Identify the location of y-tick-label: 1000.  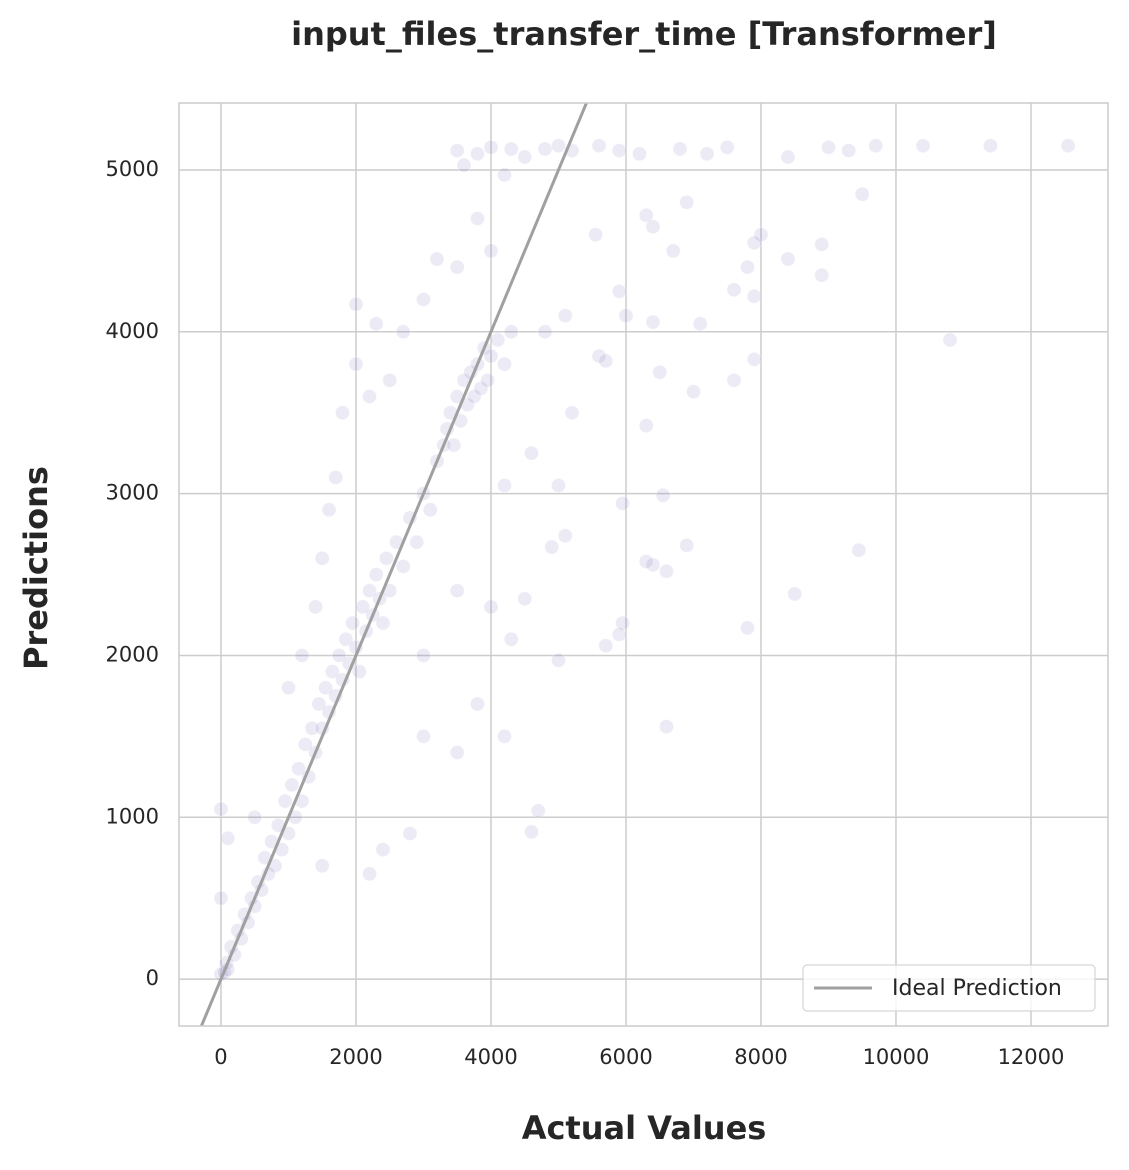
(132, 816).